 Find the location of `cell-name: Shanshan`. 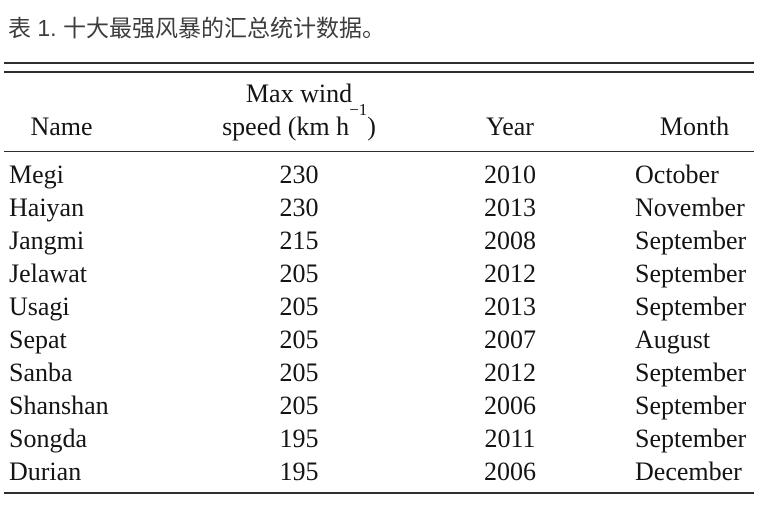

cell-name: Shanshan is located at coordinates (59, 405).